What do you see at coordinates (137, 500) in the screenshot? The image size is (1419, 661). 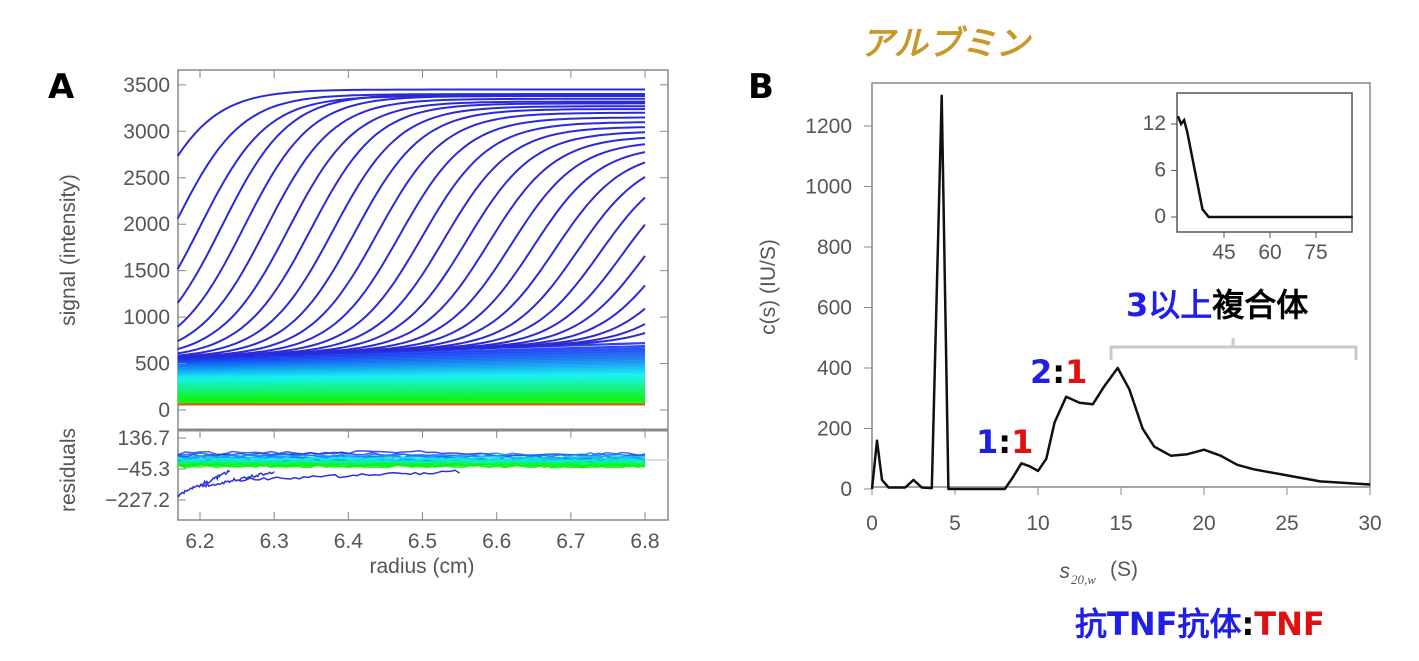 I see `residual-tick-label: −227.2` at bounding box center [137, 500].